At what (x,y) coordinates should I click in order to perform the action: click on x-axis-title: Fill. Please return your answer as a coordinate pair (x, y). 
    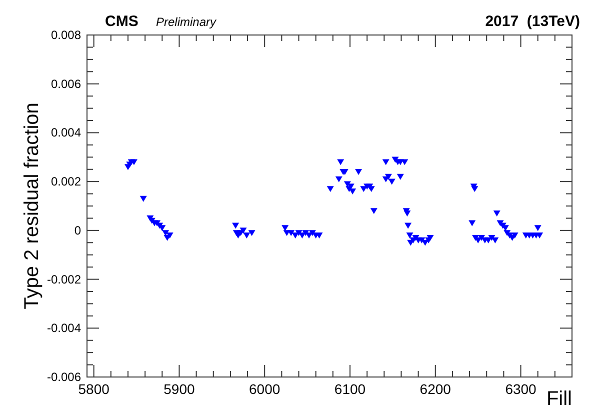
    Looking at the image, I should click on (559, 399).